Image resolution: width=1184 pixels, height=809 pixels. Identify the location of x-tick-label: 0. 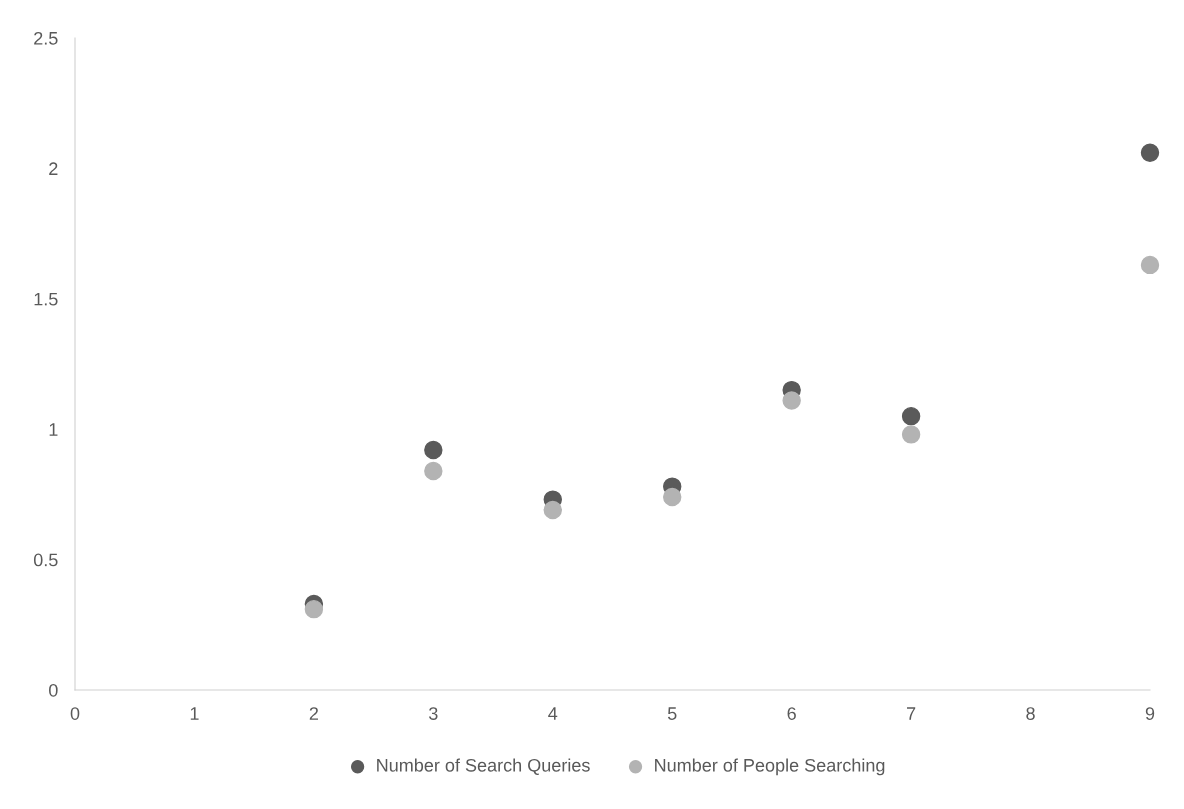
(75, 713).